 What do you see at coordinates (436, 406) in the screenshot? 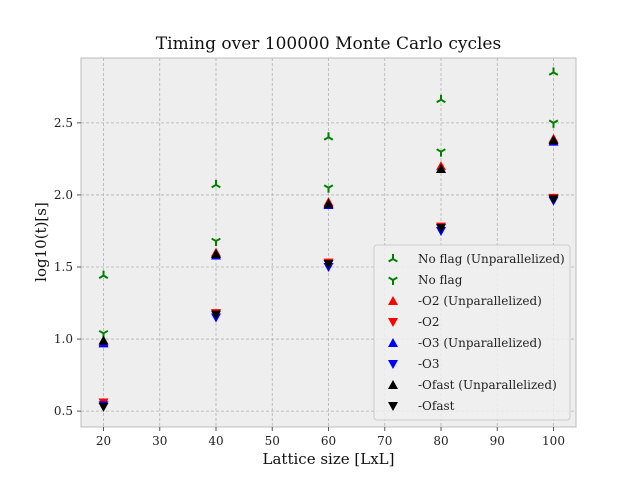
I see `legend-entry-label: -Ofast` at bounding box center [436, 406].